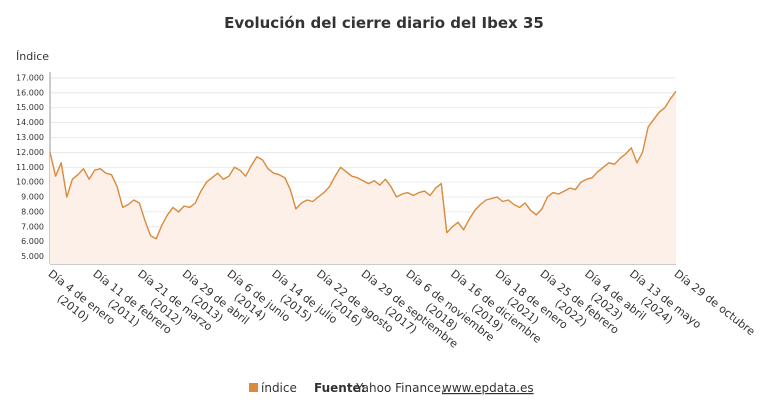 Image resolution: width=768 pixels, height=417 pixels. Describe the element at coordinates (30, 107) in the screenshot. I see `y-tick-label: 15.000` at that location.